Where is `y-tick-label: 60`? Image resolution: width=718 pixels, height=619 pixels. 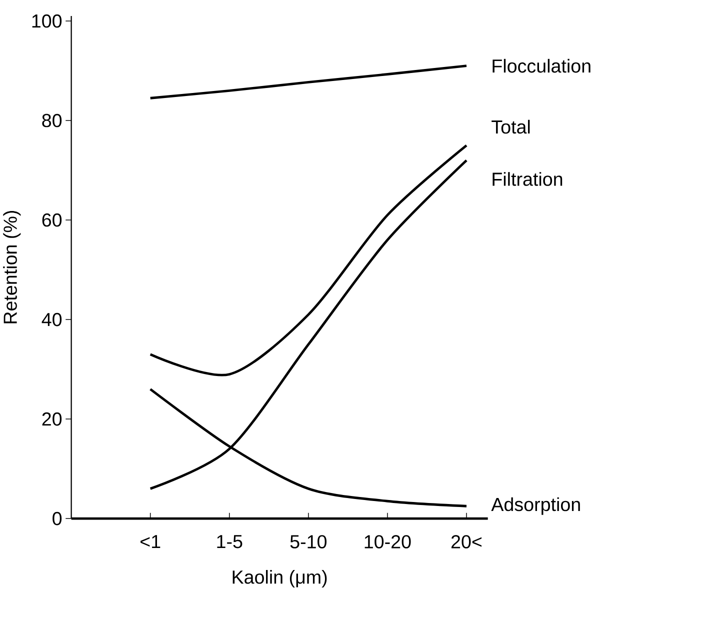 y-tick-label: 60 is located at coordinates (52, 220).